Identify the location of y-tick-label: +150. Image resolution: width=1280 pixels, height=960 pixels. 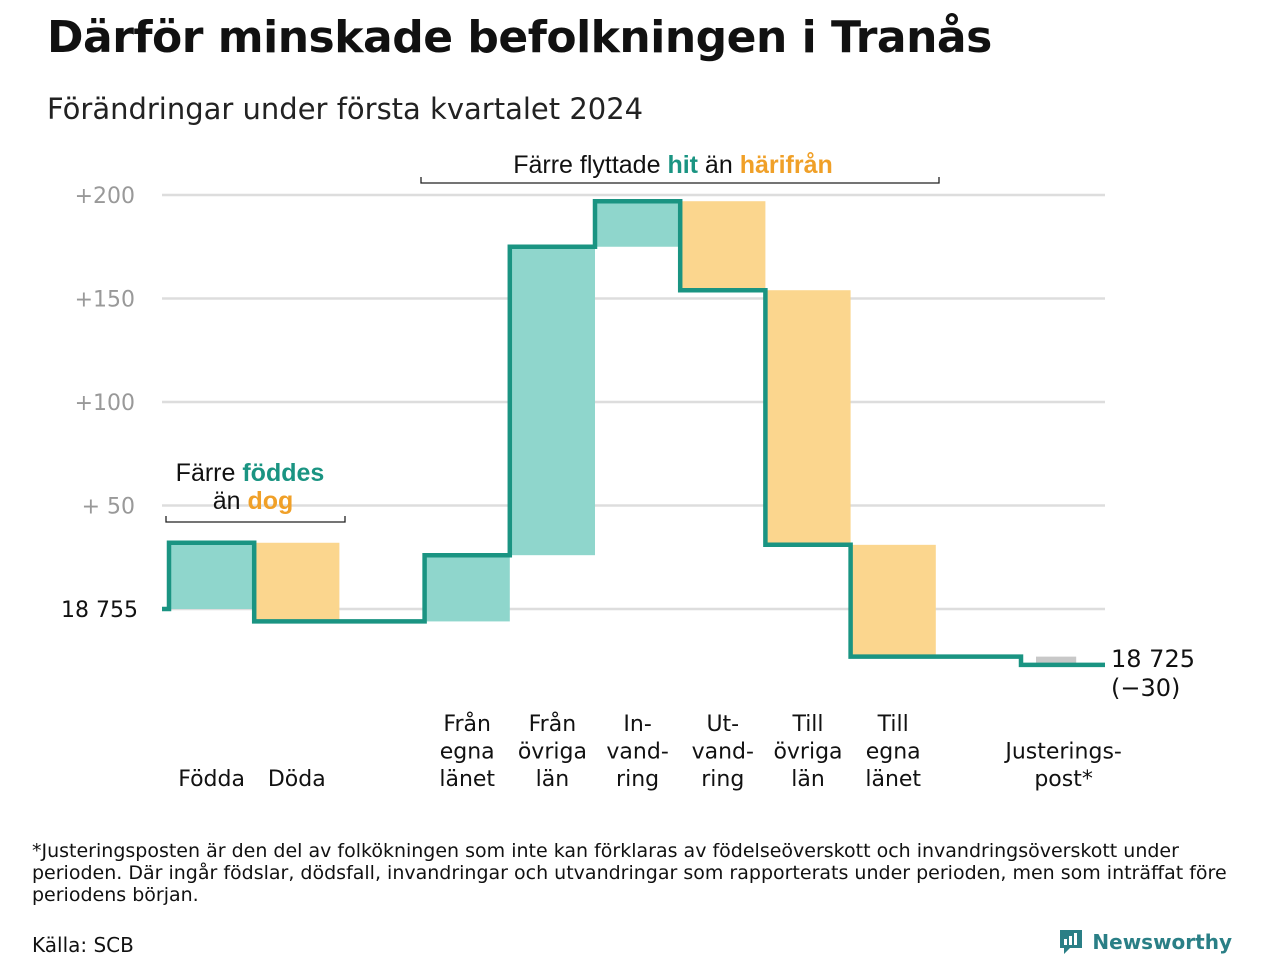
(105, 300).